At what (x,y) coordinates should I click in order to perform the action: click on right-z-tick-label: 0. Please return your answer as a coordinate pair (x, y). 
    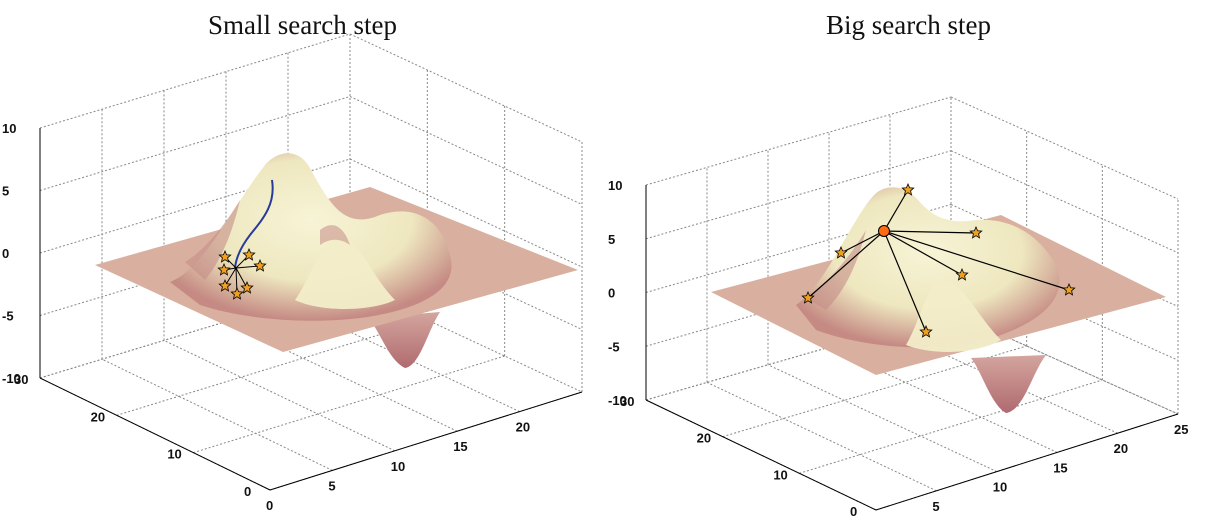
    Looking at the image, I should click on (611, 293).